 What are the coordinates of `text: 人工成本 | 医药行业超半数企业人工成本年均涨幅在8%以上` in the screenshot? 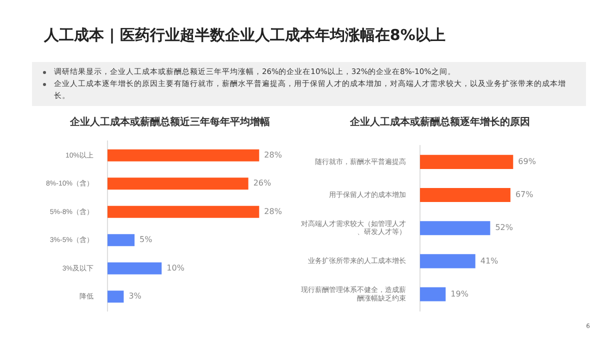 It's located at (245, 35).